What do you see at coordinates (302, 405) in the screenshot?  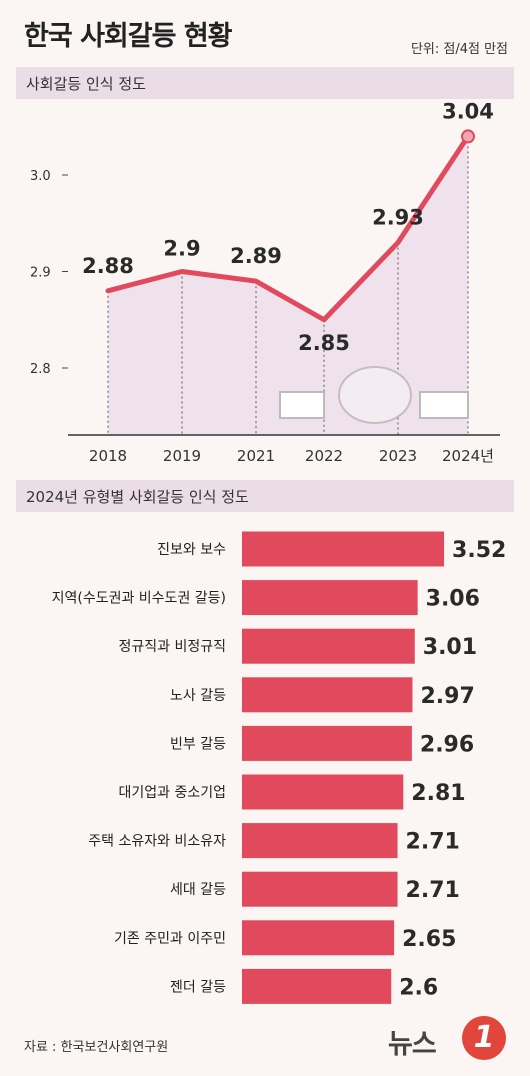 I see `bubble-box-left` at bounding box center [302, 405].